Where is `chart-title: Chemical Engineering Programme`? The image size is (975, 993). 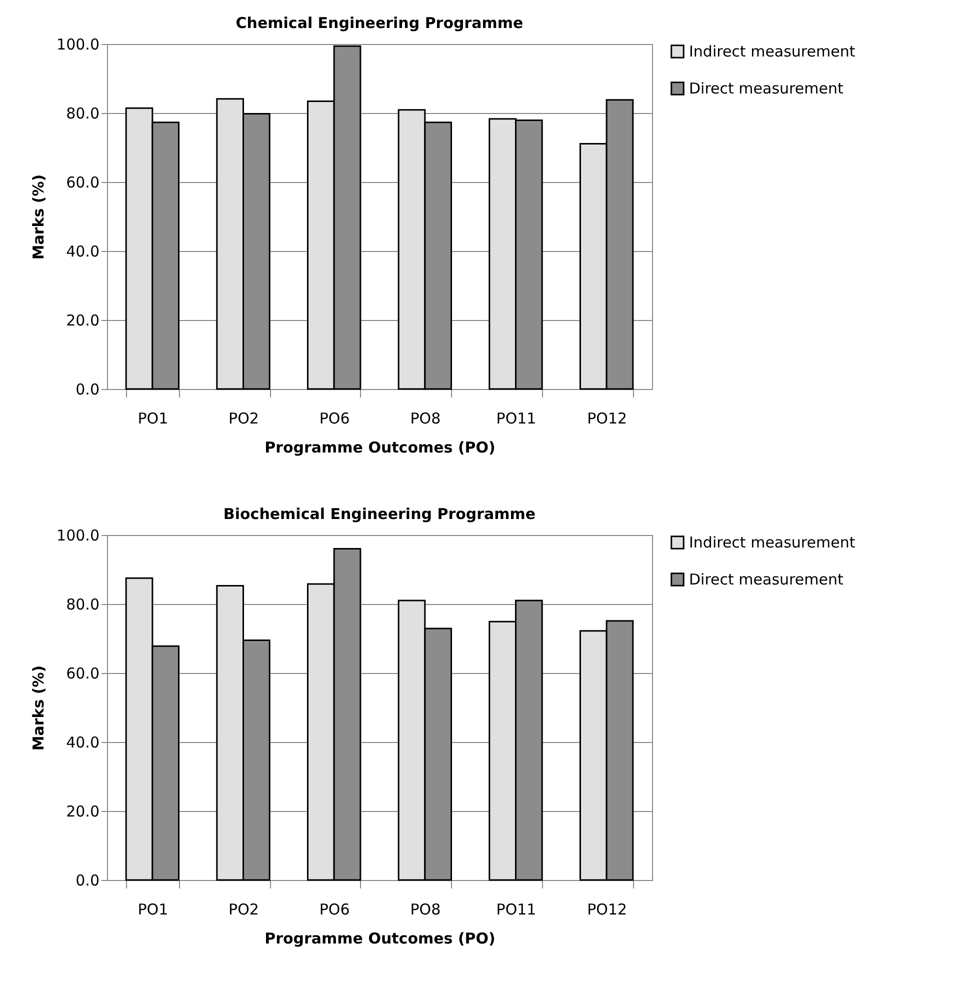 chart-title: Chemical Engineering Programme is located at coordinates (380, 23).